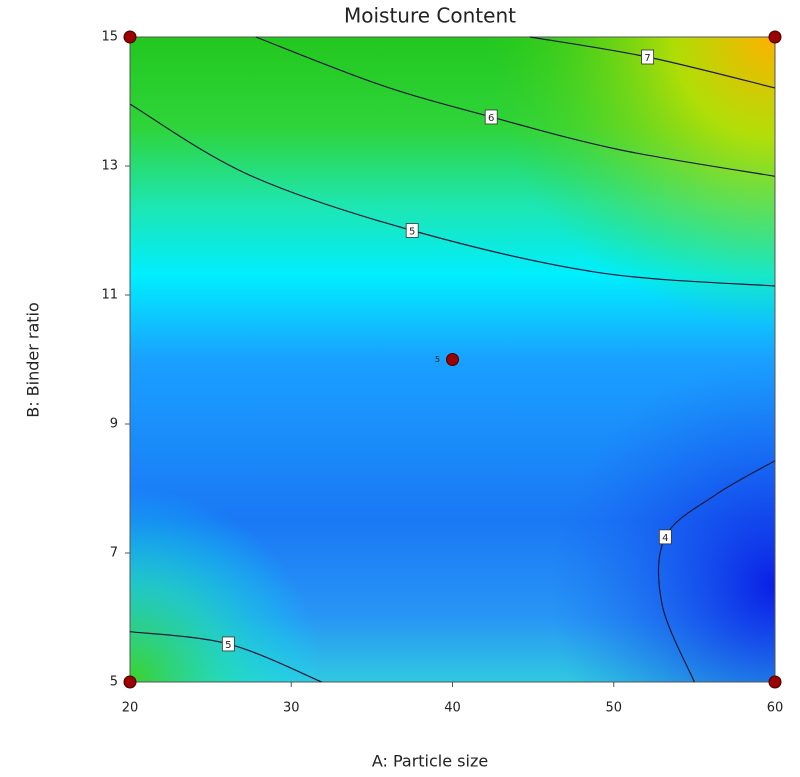 This screenshot has height=777, width=800. I want to click on y-tick-label: 13, so click(109, 166).